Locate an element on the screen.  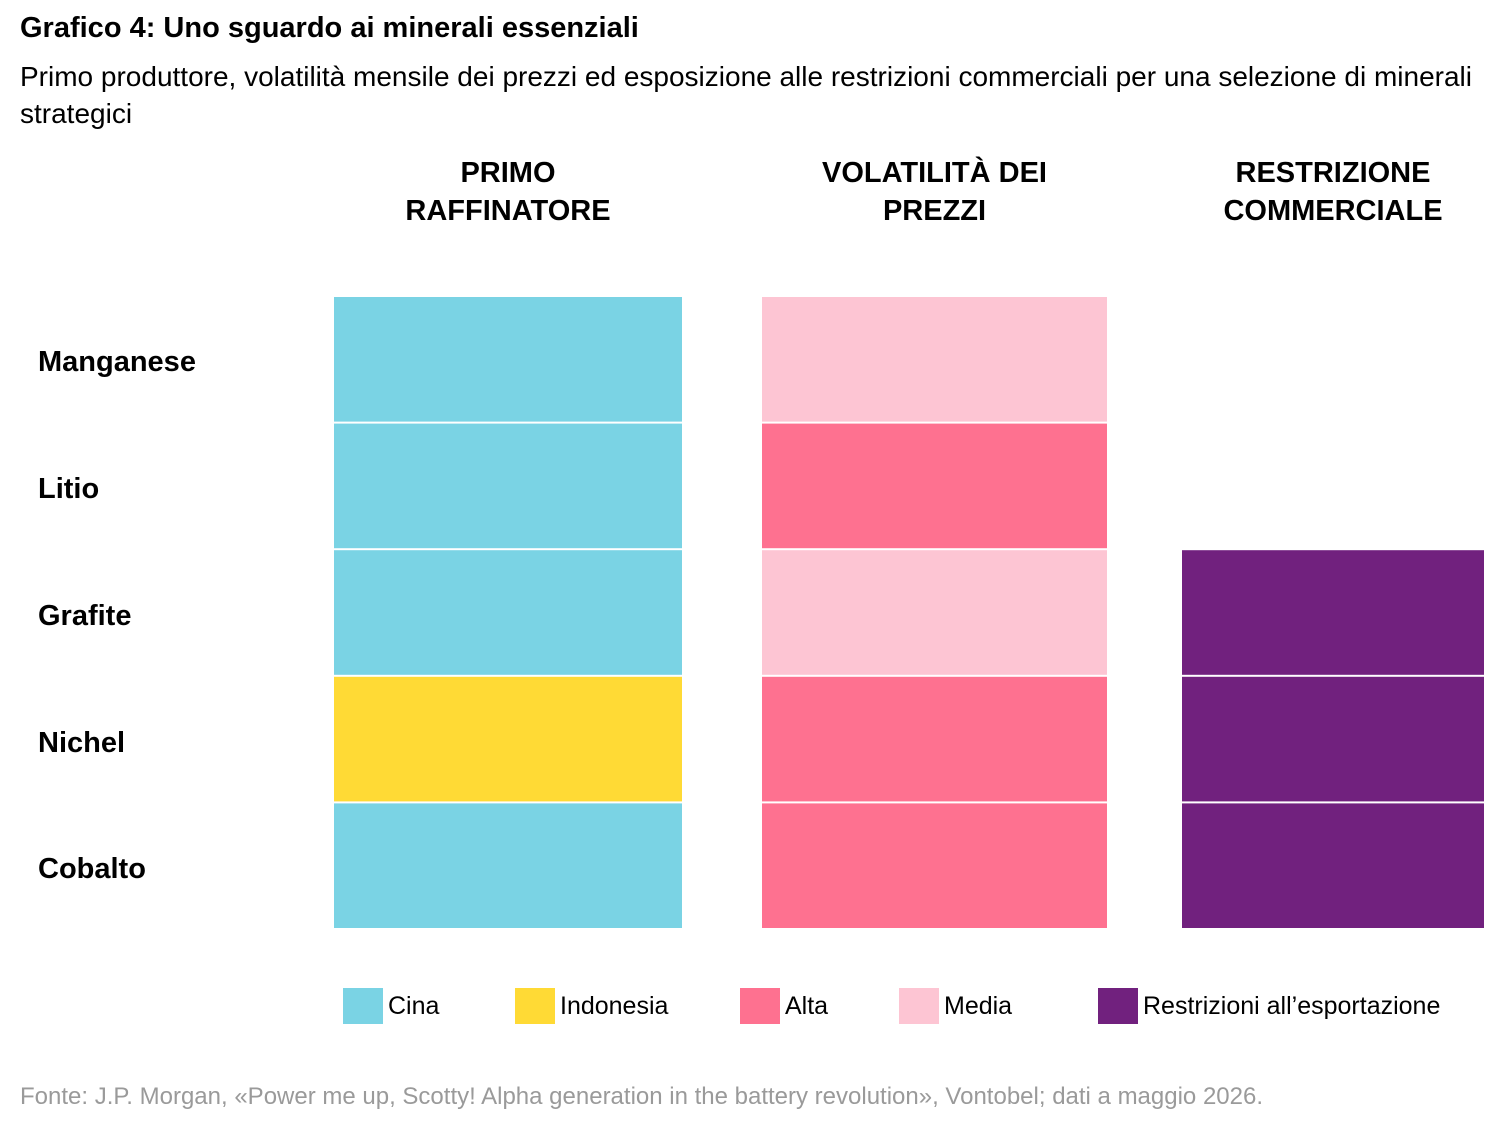
row-label-nichel: Nichel is located at coordinates (82, 743).